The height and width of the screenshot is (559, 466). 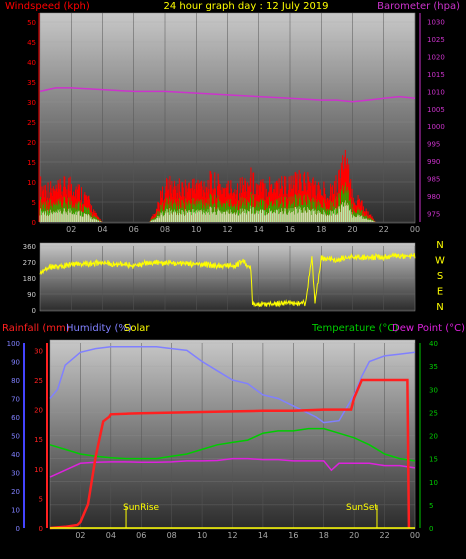 I want to click on barometer-tick-label: 1005, so click(x=436, y=110).